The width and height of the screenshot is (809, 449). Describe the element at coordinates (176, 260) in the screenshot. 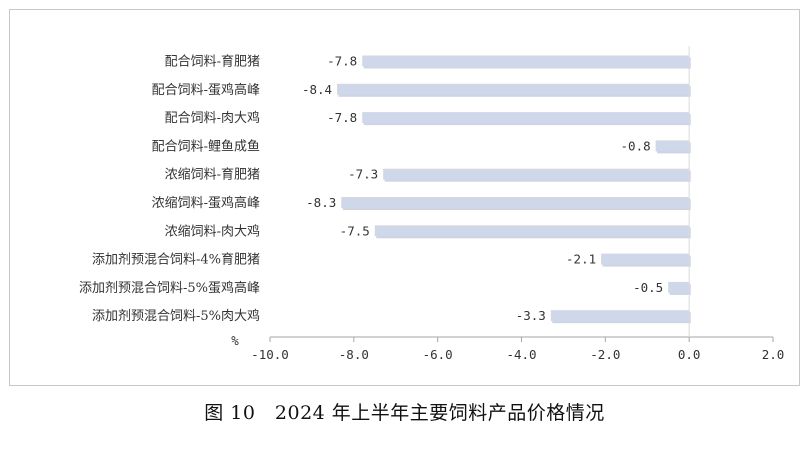

I see `category-label: 添加剂预混合饲料-4%育肥猪` at that location.